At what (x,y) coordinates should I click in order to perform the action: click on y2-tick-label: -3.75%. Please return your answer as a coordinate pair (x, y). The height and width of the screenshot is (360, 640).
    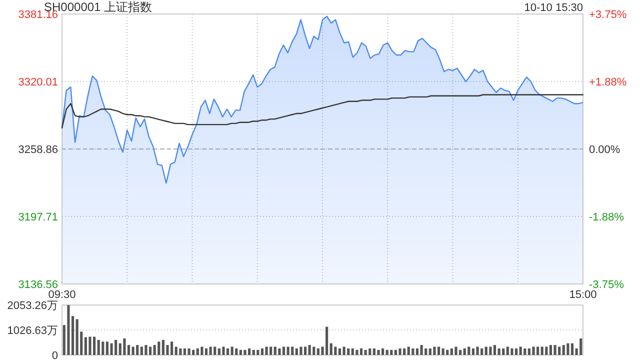
    Looking at the image, I should click on (606, 285).